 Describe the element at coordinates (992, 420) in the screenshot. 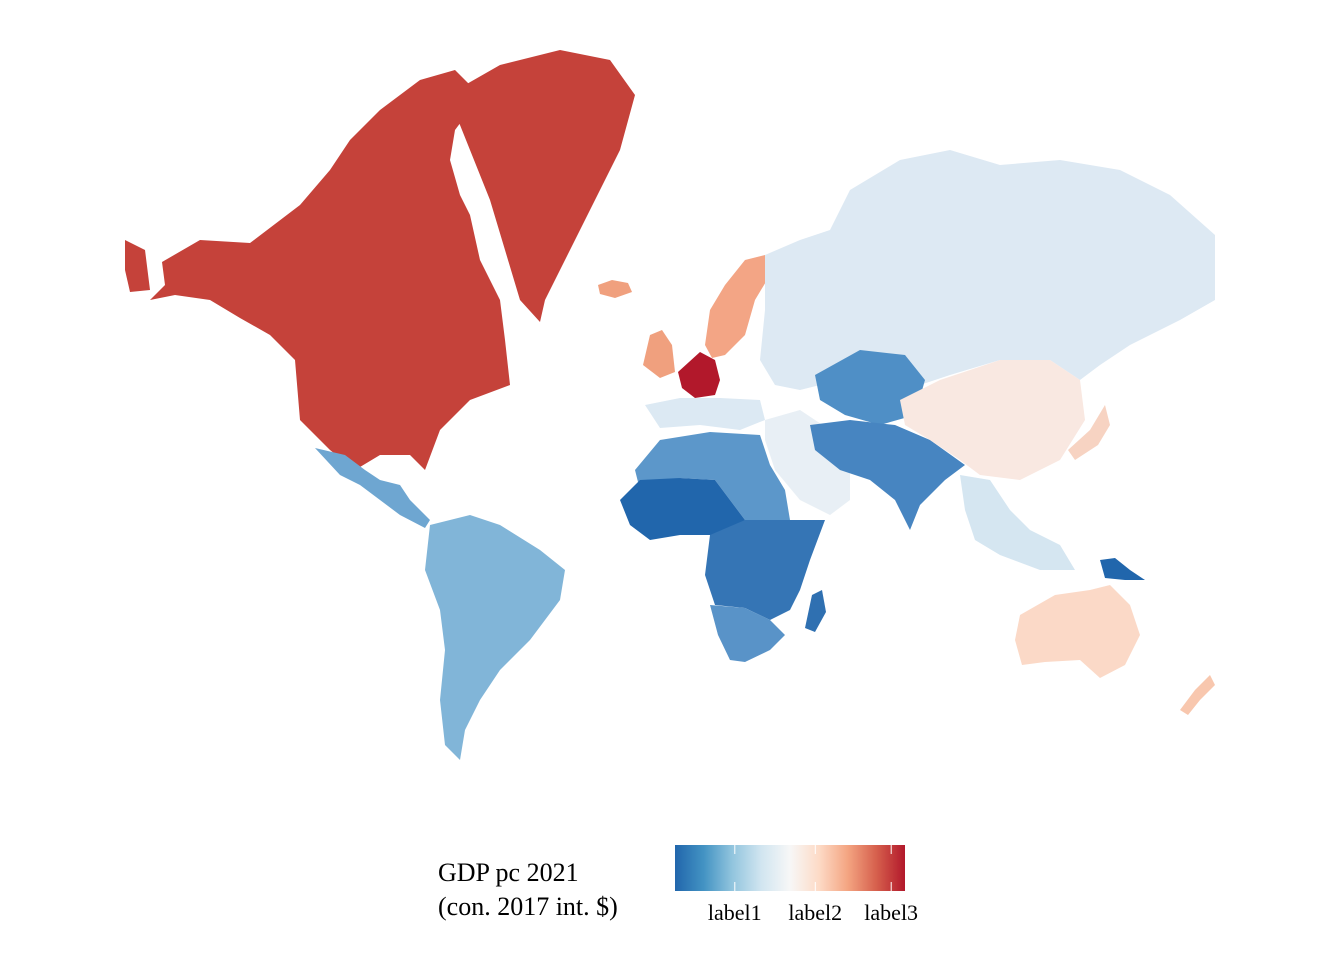

I see `region-china` at that location.